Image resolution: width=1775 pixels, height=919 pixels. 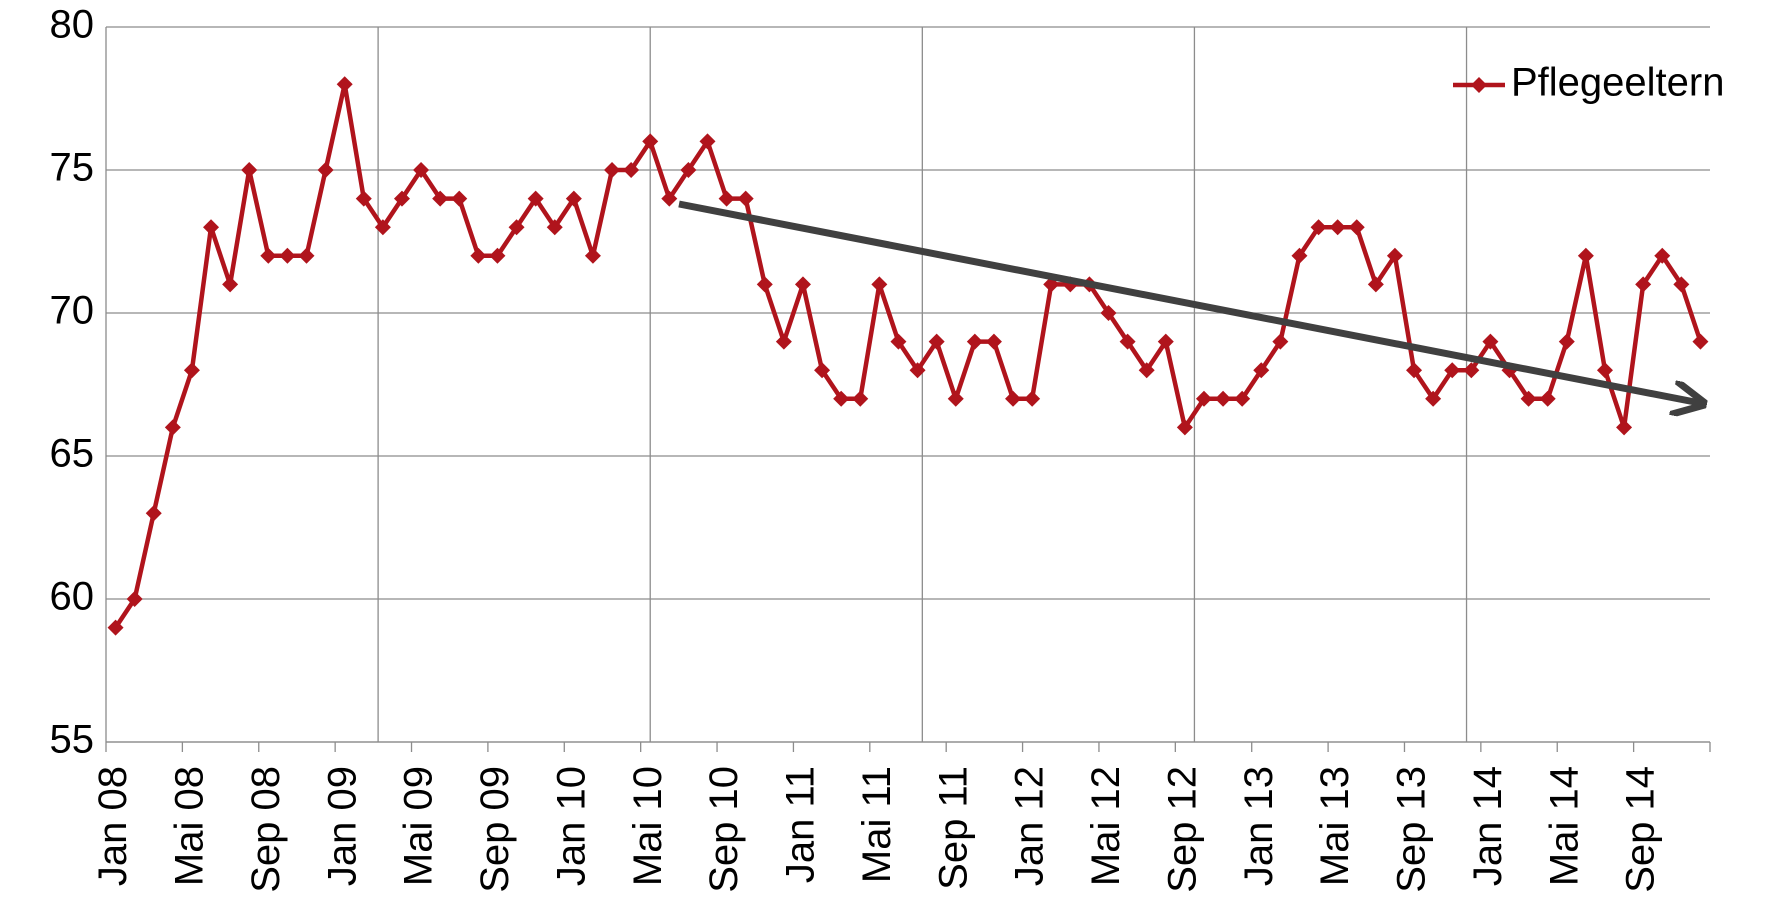 What do you see at coordinates (72, 597) in the screenshot?
I see `y-tick-label: 60` at bounding box center [72, 597].